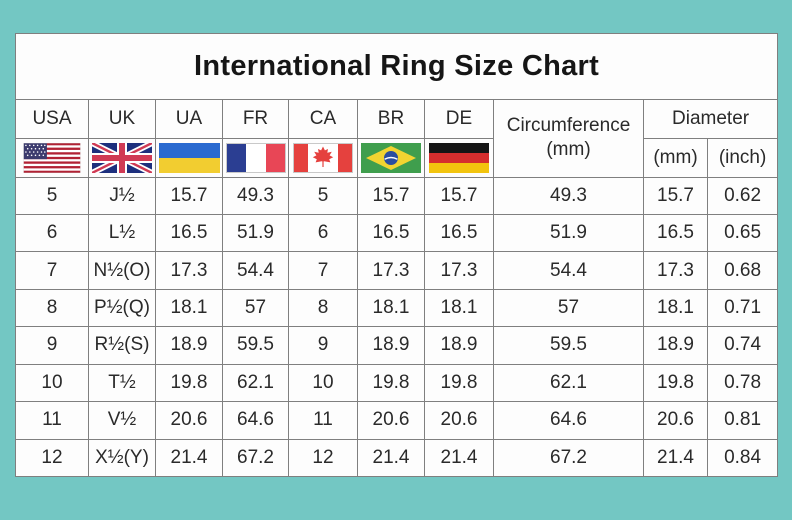  Describe the element at coordinates (323, 270) in the screenshot. I see `cell-ca: 7` at that location.